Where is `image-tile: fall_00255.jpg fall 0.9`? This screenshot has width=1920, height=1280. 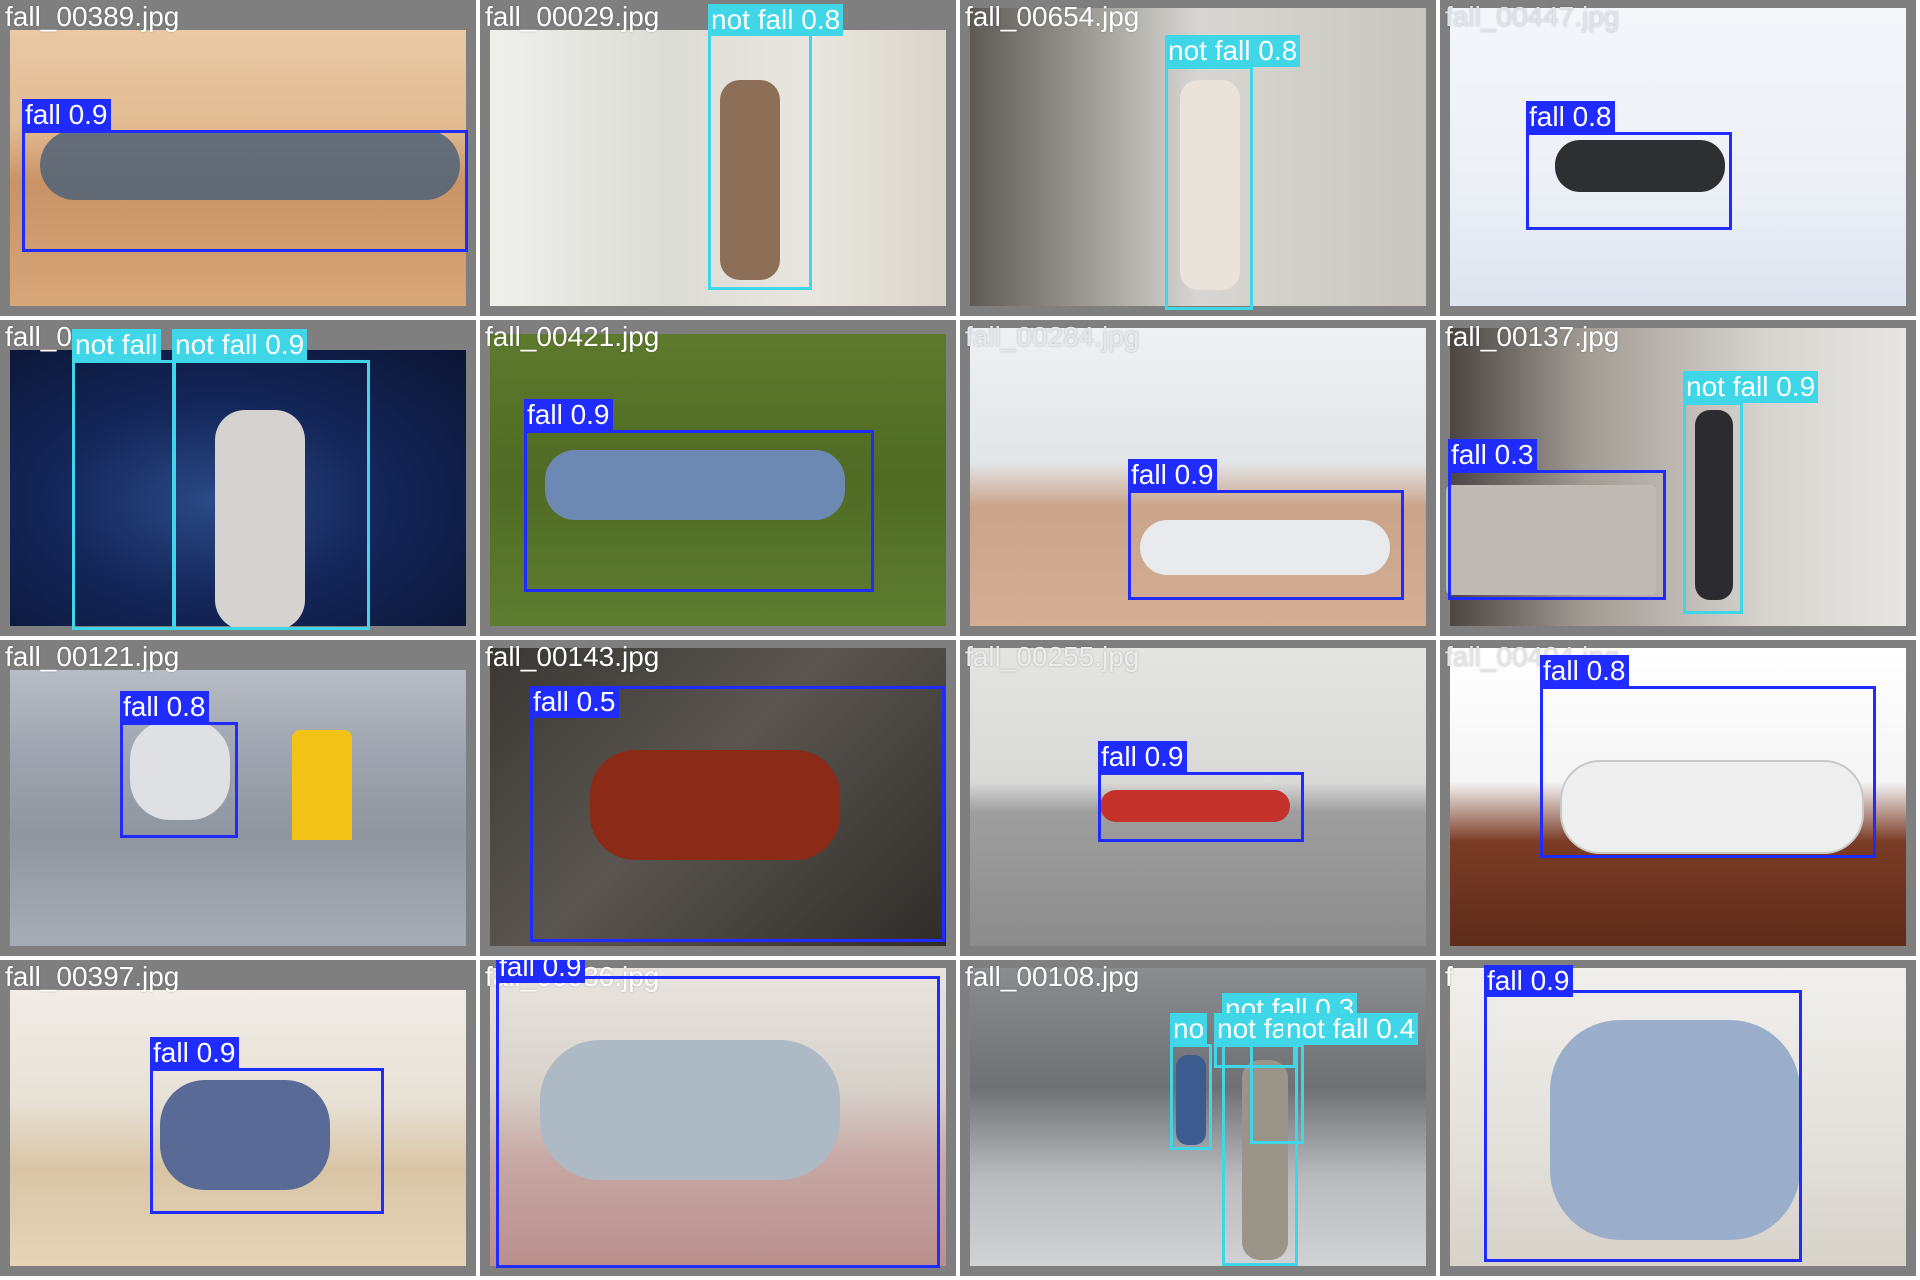 image-tile: fall_00255.jpg fall 0.9 is located at coordinates (1198, 798).